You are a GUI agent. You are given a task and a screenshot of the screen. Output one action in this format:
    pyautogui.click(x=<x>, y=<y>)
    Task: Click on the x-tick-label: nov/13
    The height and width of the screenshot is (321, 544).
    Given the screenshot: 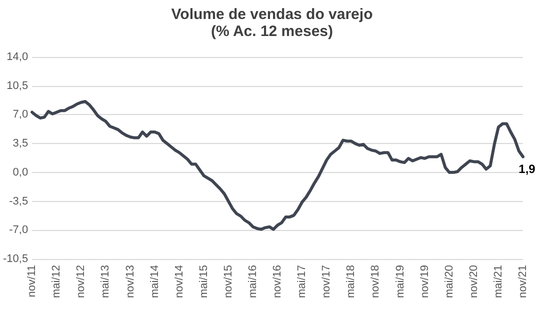 What is the action you would take?
    pyautogui.click(x=130, y=281)
    